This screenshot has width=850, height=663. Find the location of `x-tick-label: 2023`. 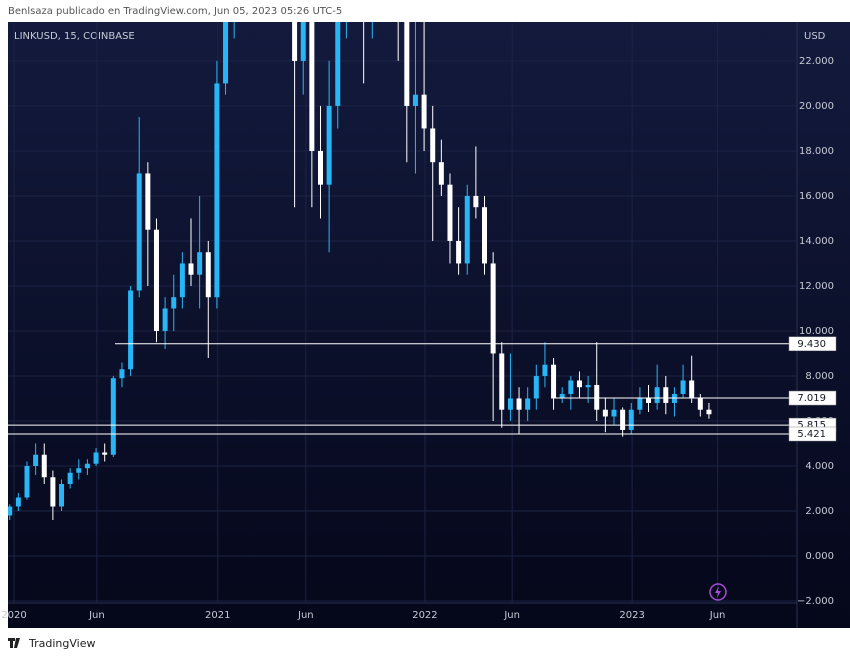

x-tick-label: 2023 is located at coordinates (631, 615).